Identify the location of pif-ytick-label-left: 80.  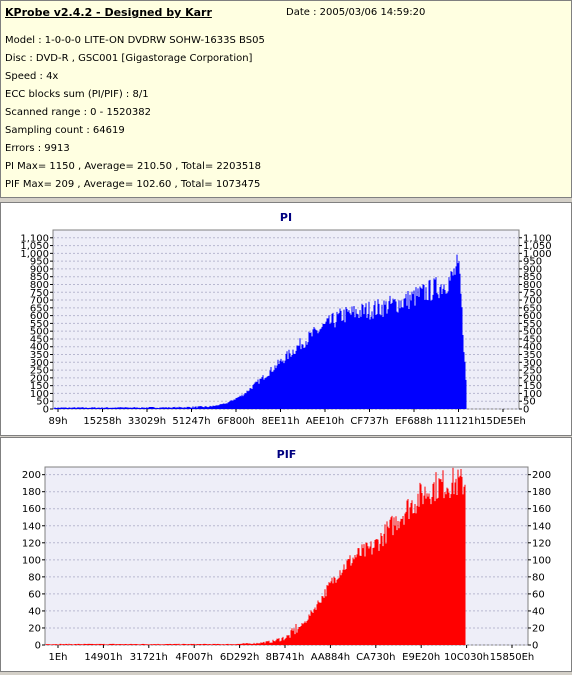
(34, 577).